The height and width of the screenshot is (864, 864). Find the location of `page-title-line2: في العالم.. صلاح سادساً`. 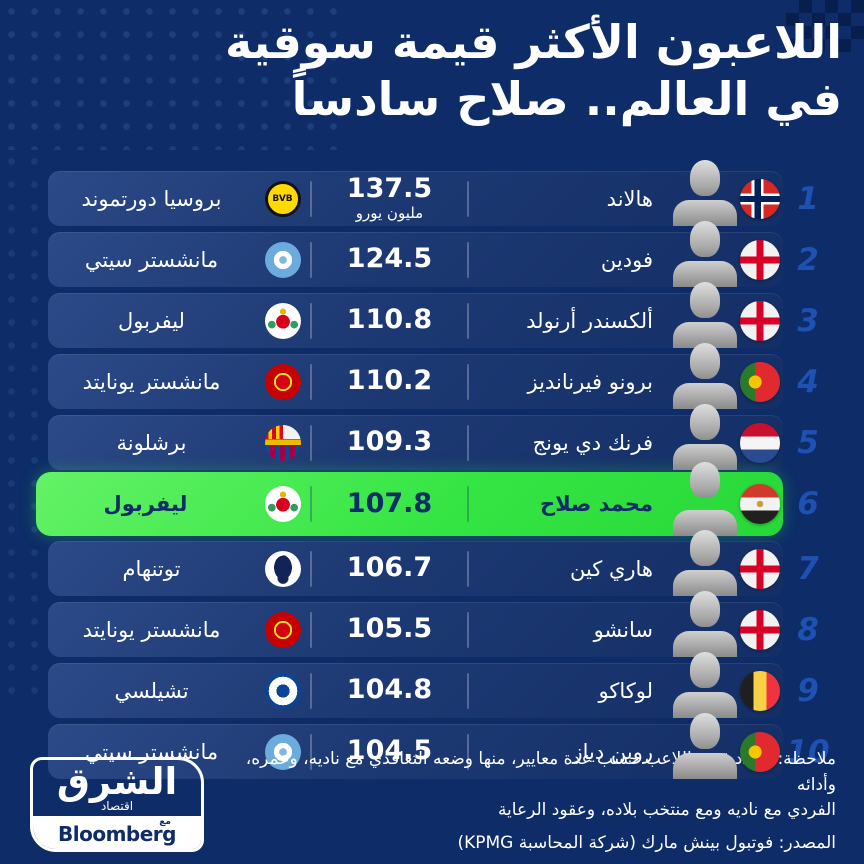

page-title-line2: في العالم.. صلاح سادساً is located at coordinates (566, 99).